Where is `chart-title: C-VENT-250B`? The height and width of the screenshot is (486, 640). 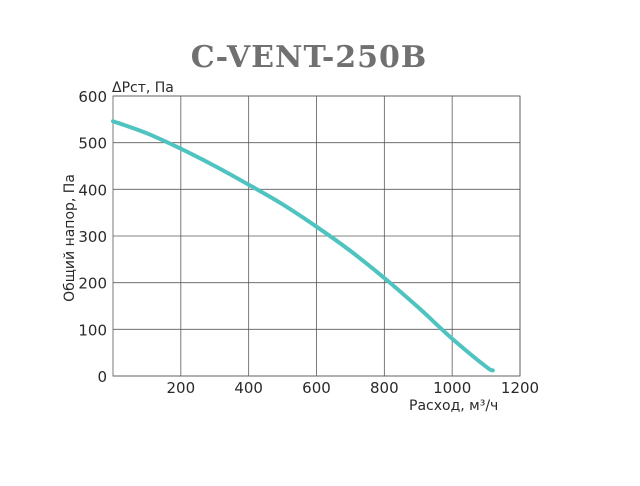
chart-title: C-VENT-250B is located at coordinates (309, 57).